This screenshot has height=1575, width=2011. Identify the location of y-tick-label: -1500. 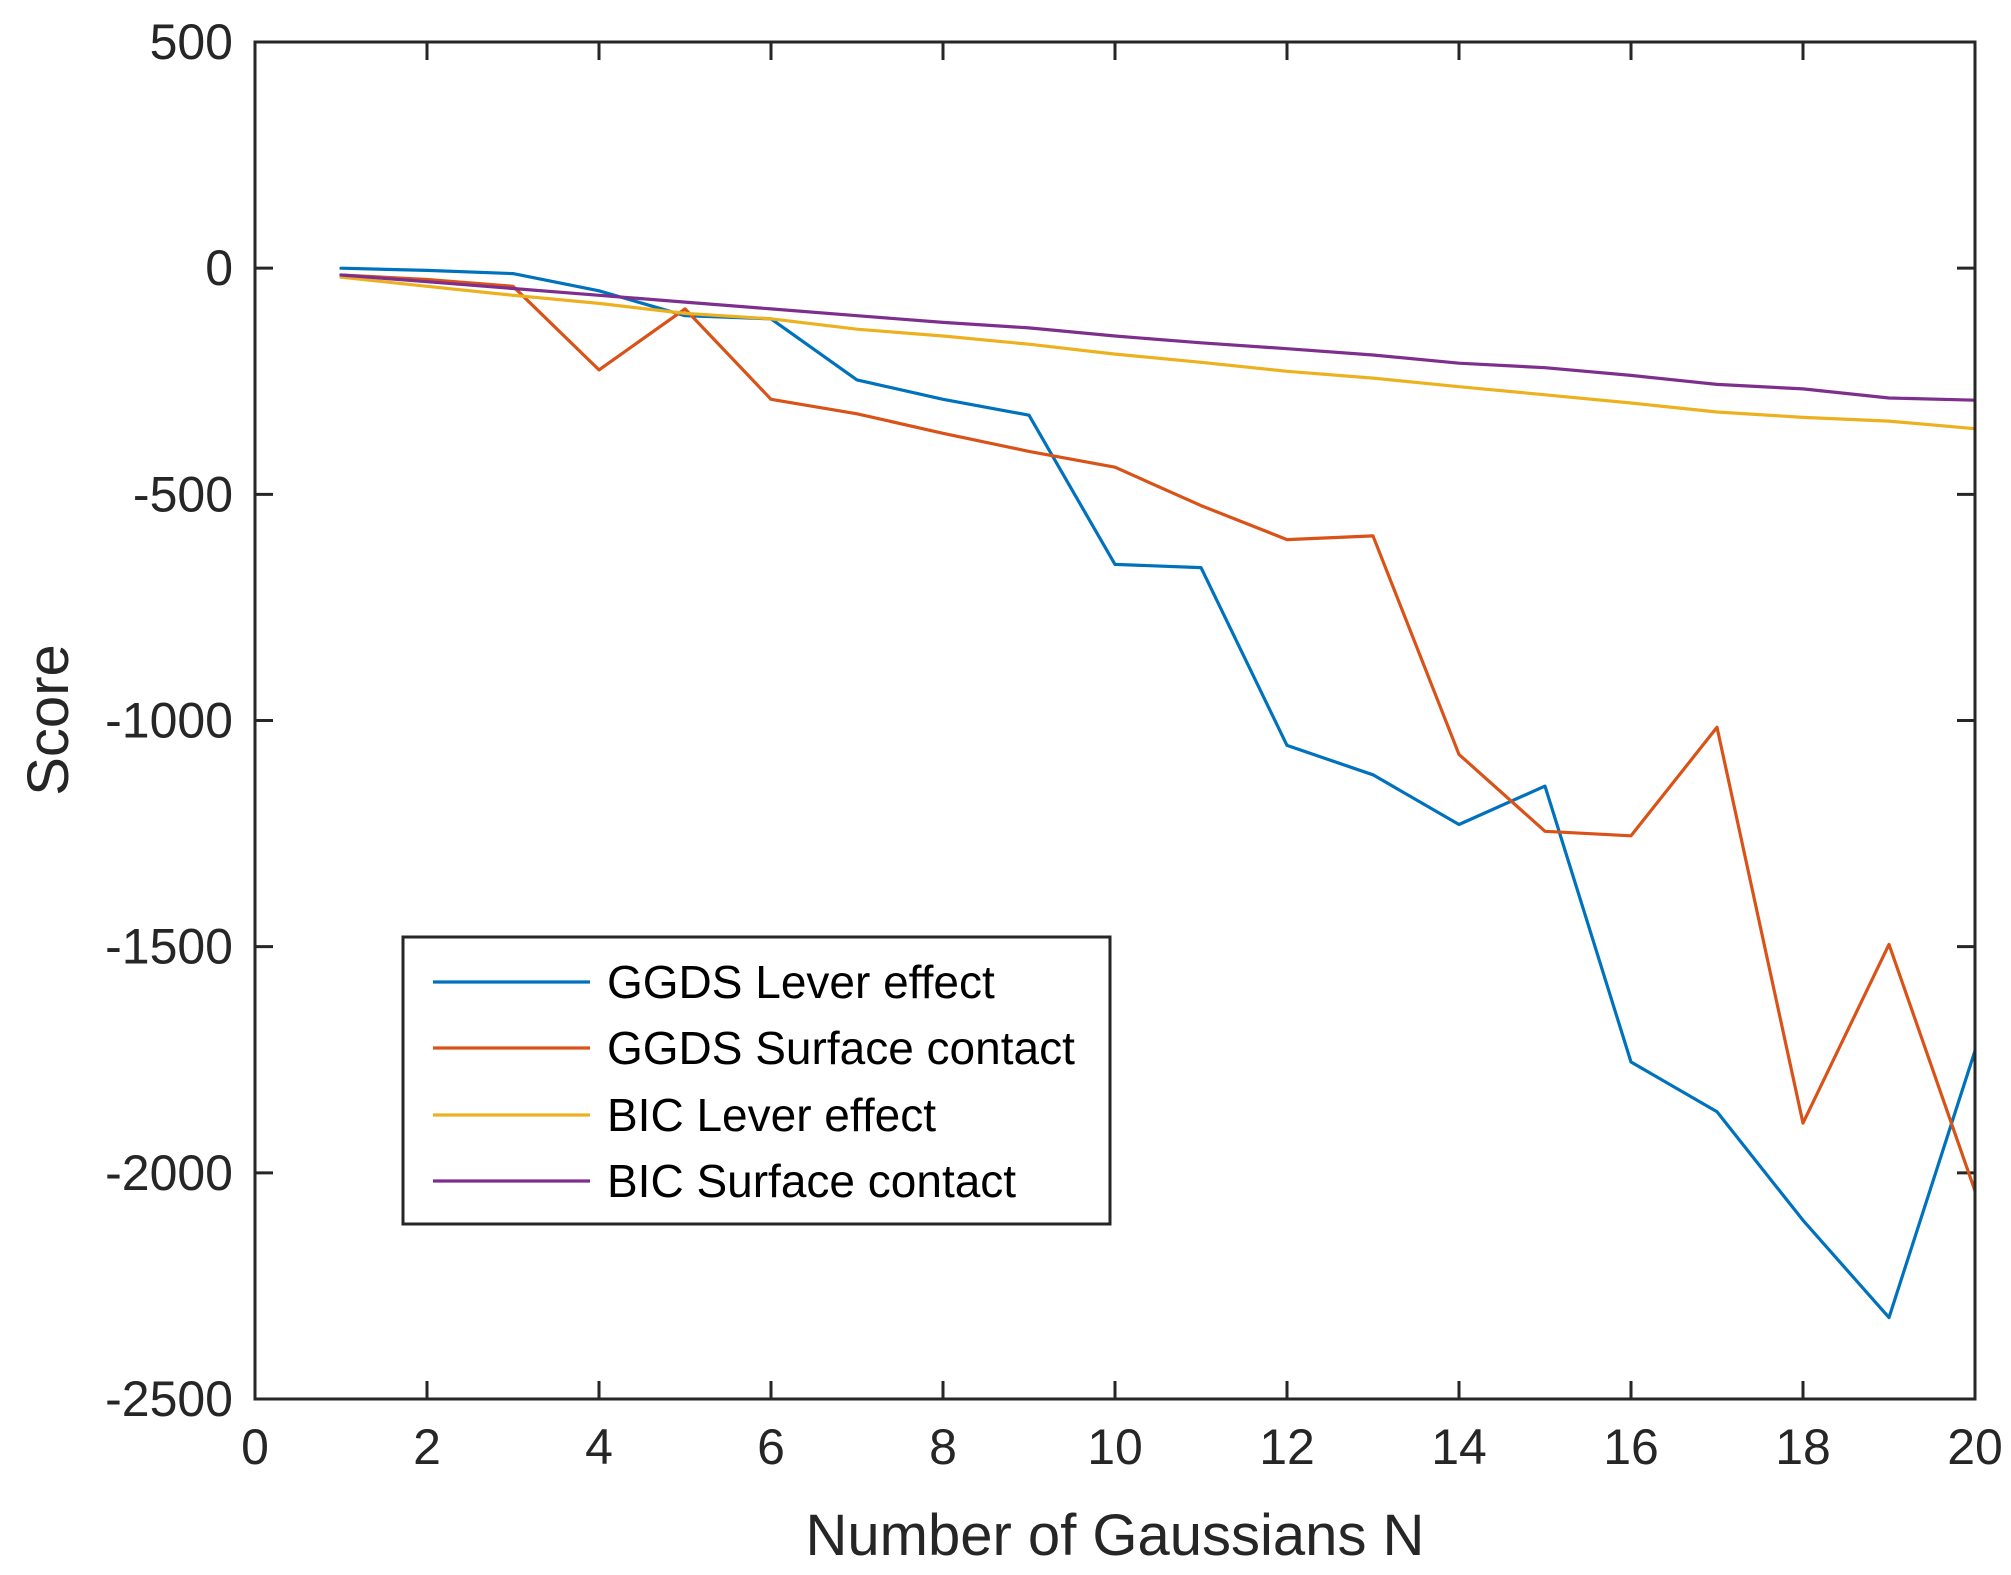
(169, 947).